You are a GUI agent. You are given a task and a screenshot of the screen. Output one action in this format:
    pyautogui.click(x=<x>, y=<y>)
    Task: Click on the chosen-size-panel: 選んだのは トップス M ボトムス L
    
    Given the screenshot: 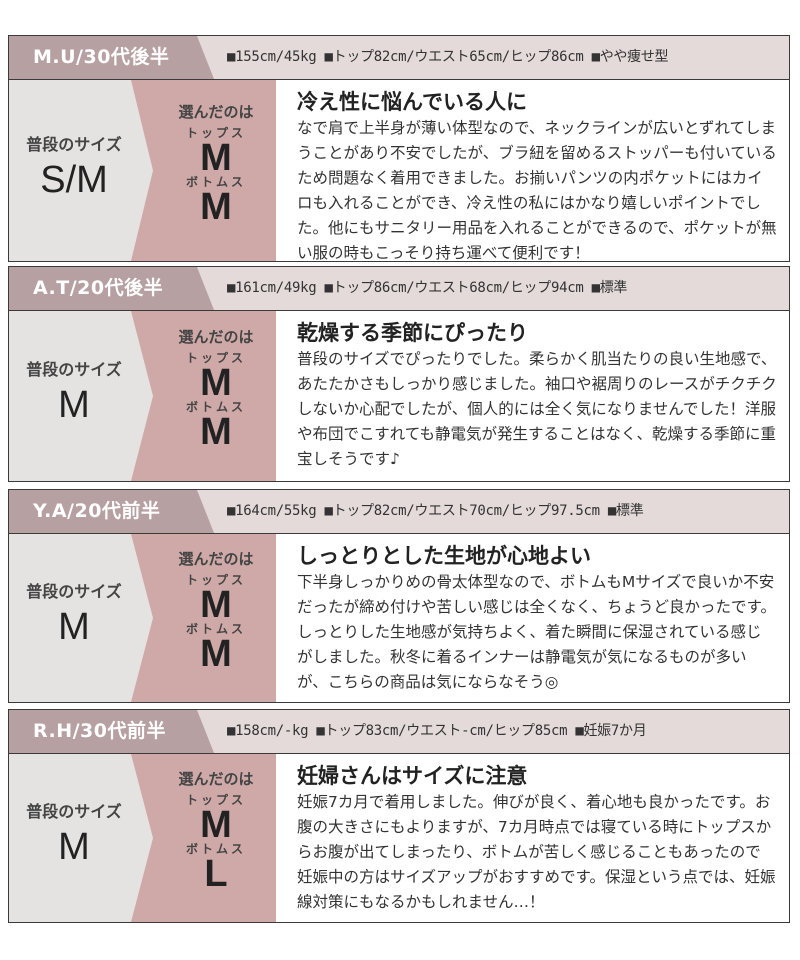 What is the action you would take?
    pyautogui.click(x=203, y=838)
    